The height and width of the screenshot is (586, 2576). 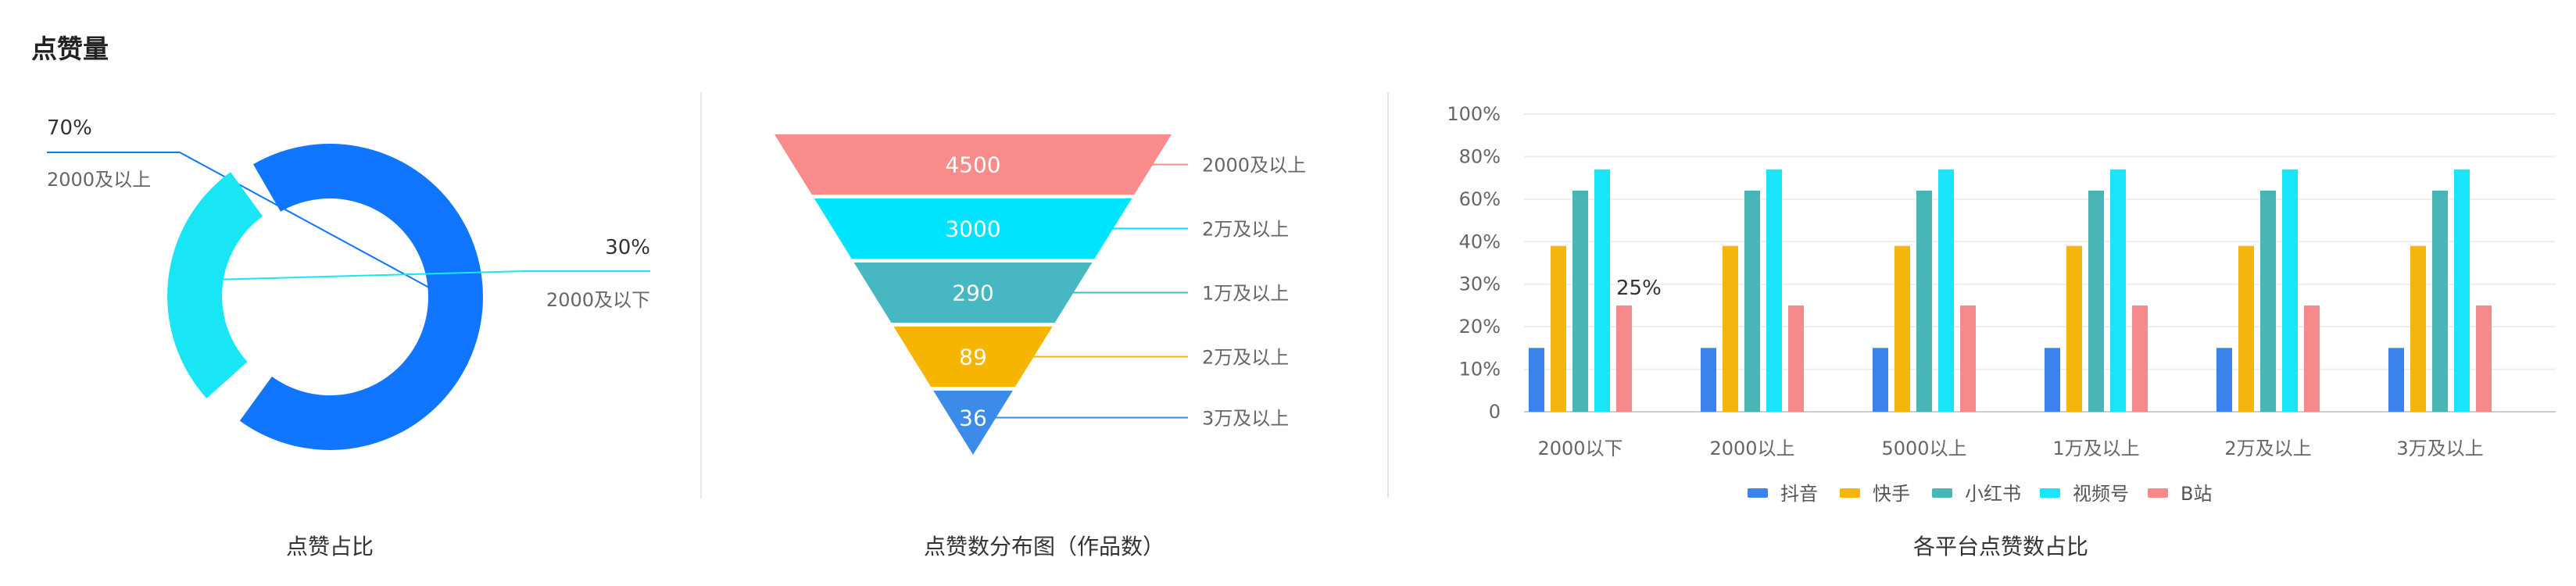 What do you see at coordinates (1254, 166) in the screenshot?
I see `funnel-stage-label: 2000及以上` at bounding box center [1254, 166].